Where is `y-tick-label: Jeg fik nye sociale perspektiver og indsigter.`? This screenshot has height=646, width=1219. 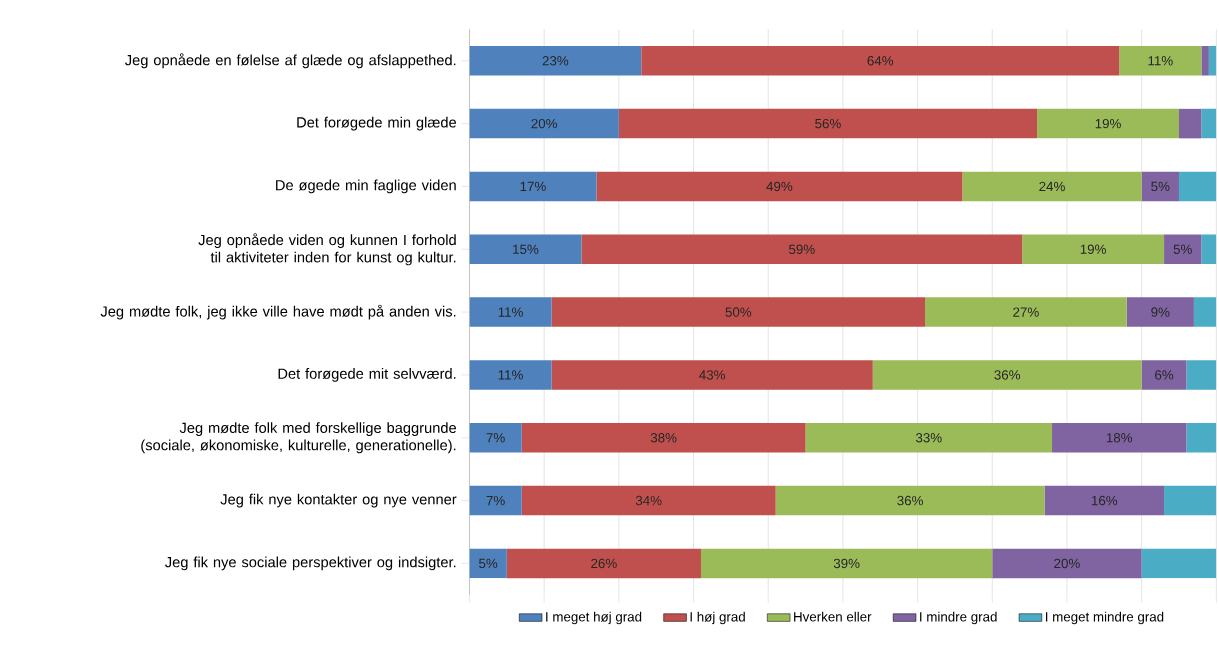 y-tick-label: Jeg fik nye sociale perspektiver og indsigter. is located at coordinates (310, 563).